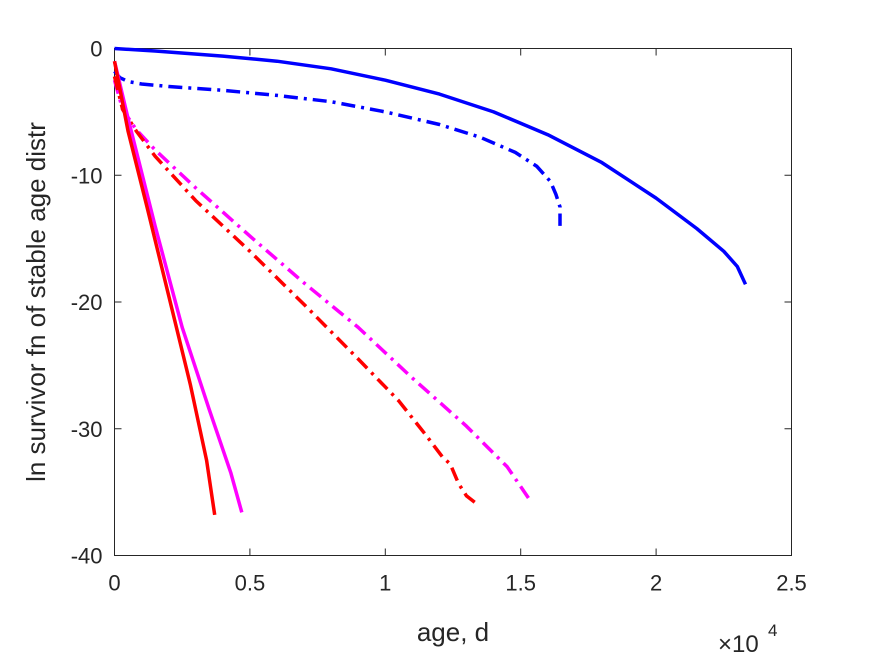 The image size is (875, 656). What do you see at coordinates (453, 632) in the screenshot?
I see `x-axis-label: age, d` at bounding box center [453, 632].